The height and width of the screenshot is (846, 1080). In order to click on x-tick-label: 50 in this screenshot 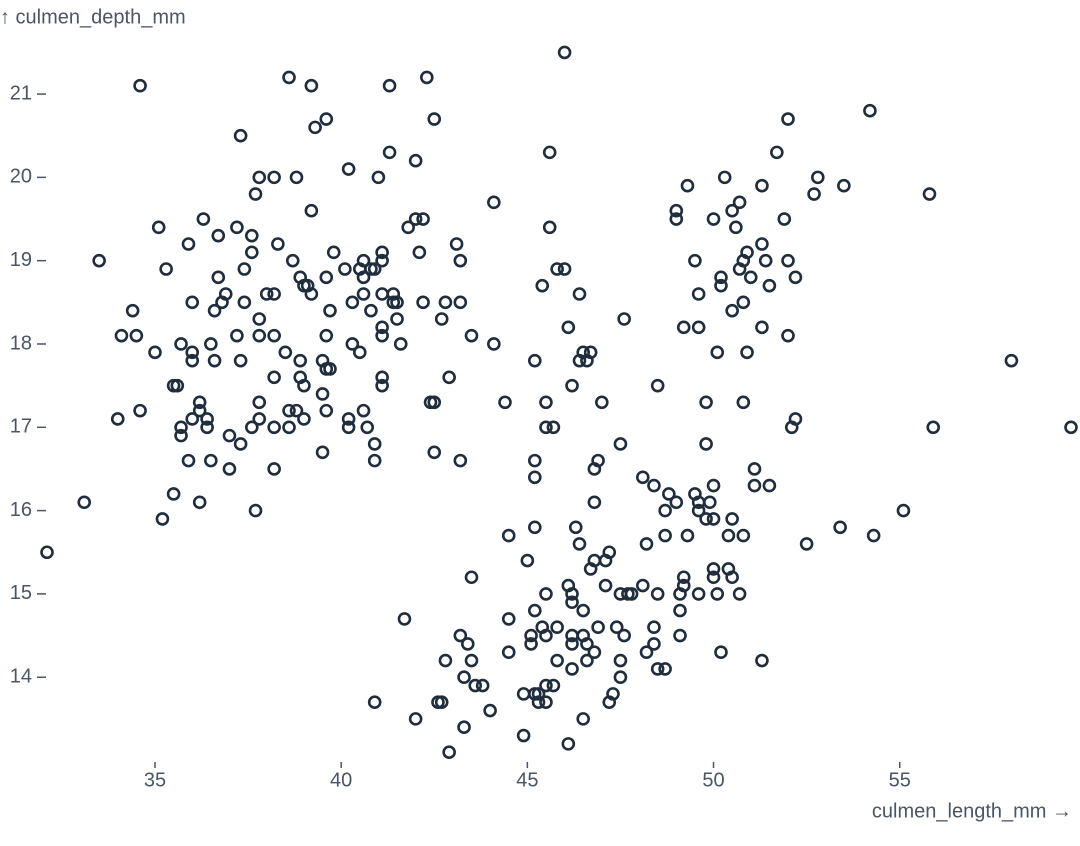, I will do `click(713, 780)`.